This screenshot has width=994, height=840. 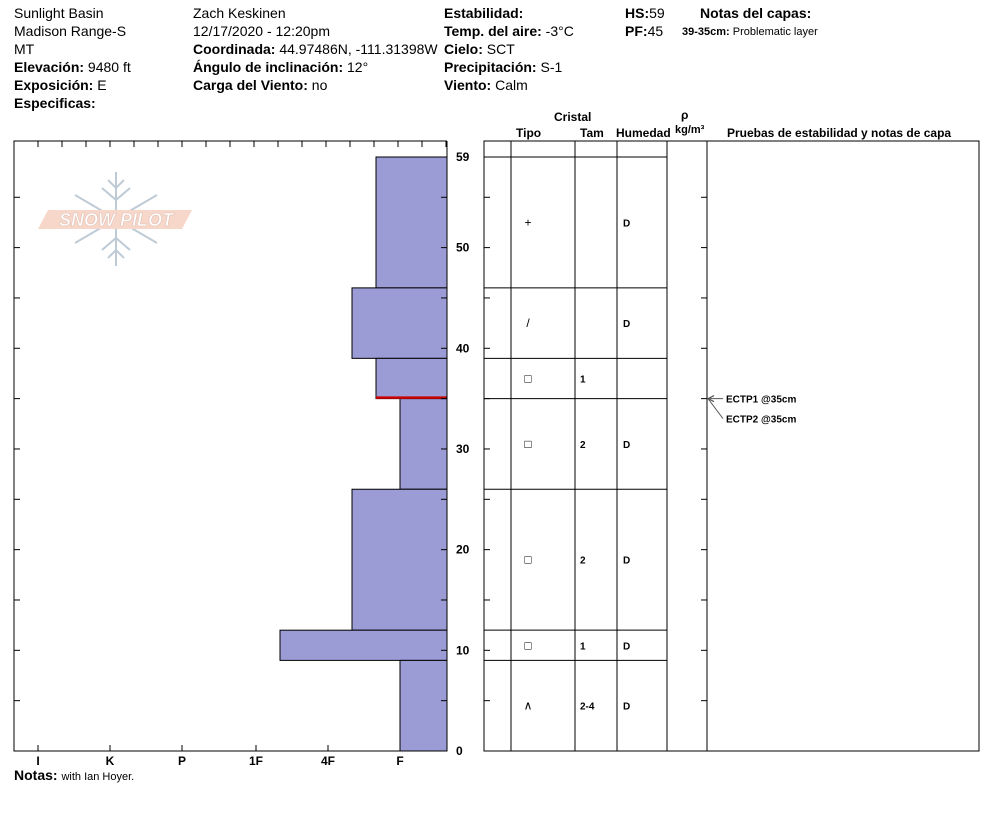 I want to click on location-line-1: Sunlight Basin, so click(x=59, y=13).